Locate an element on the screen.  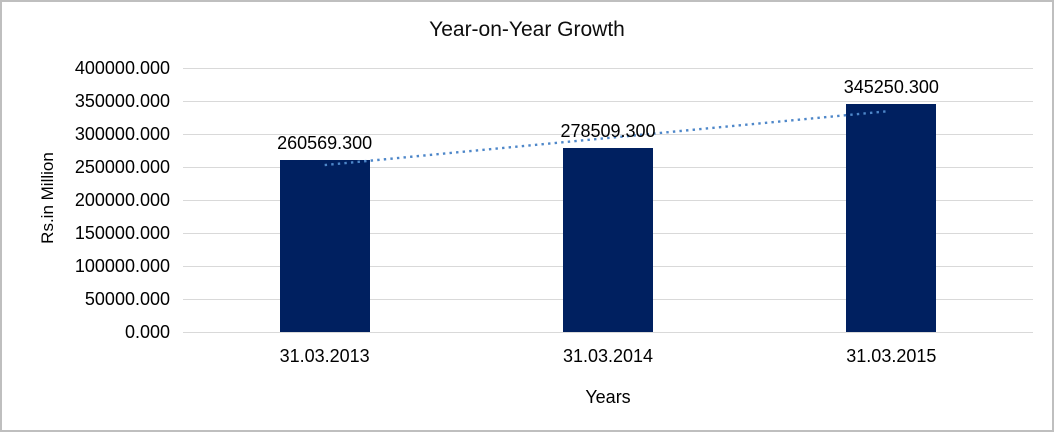
y-tick-label: 400000.000 is located at coordinates (122, 68).